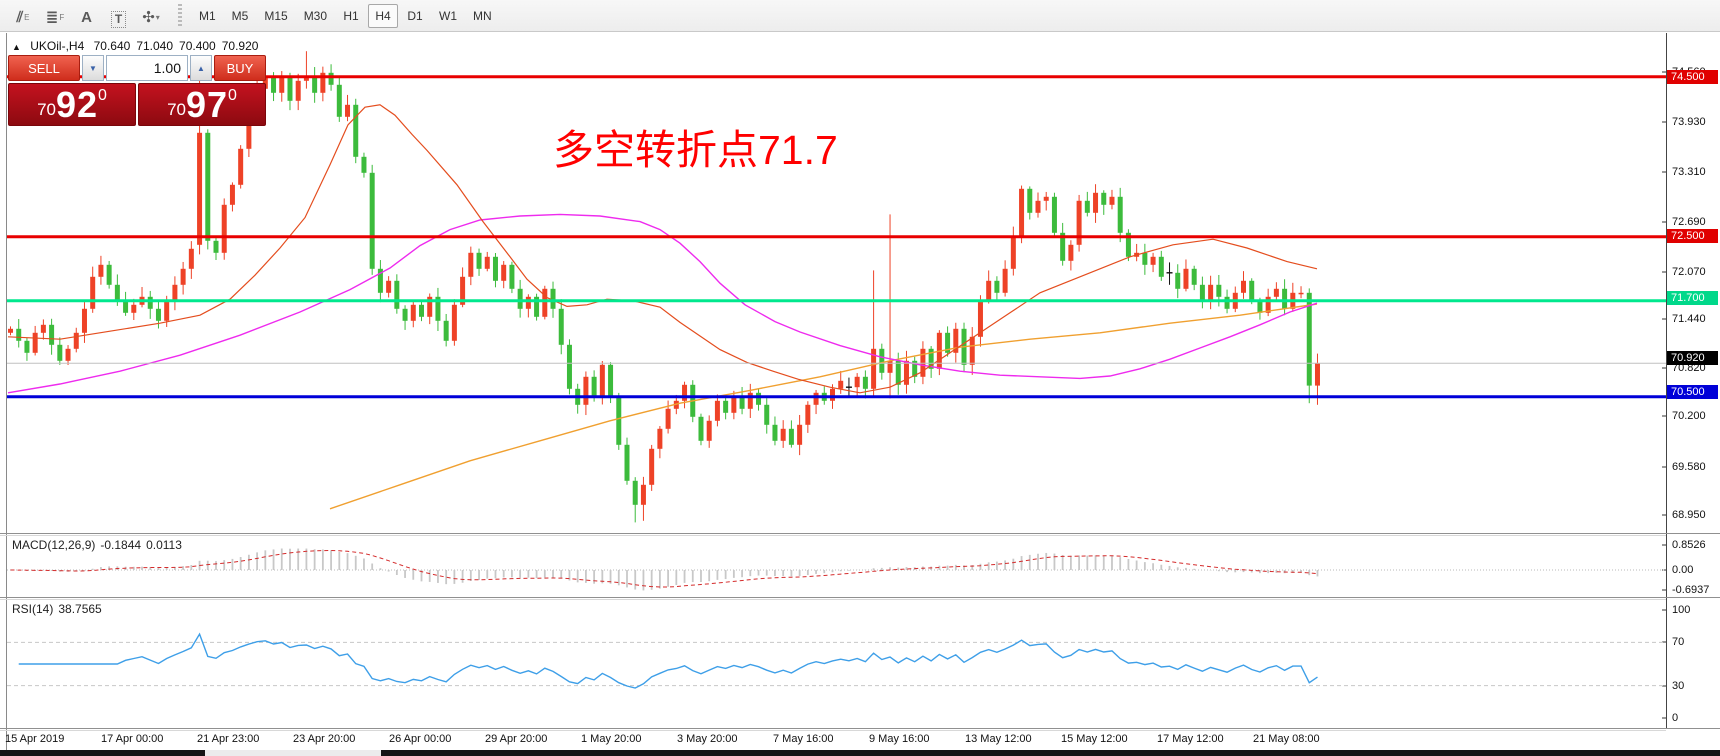 The image size is (1720, 756). I want to click on drawing-tools-group: ⫽ E ≣ F A T ✣ ▾, so click(82, 16).